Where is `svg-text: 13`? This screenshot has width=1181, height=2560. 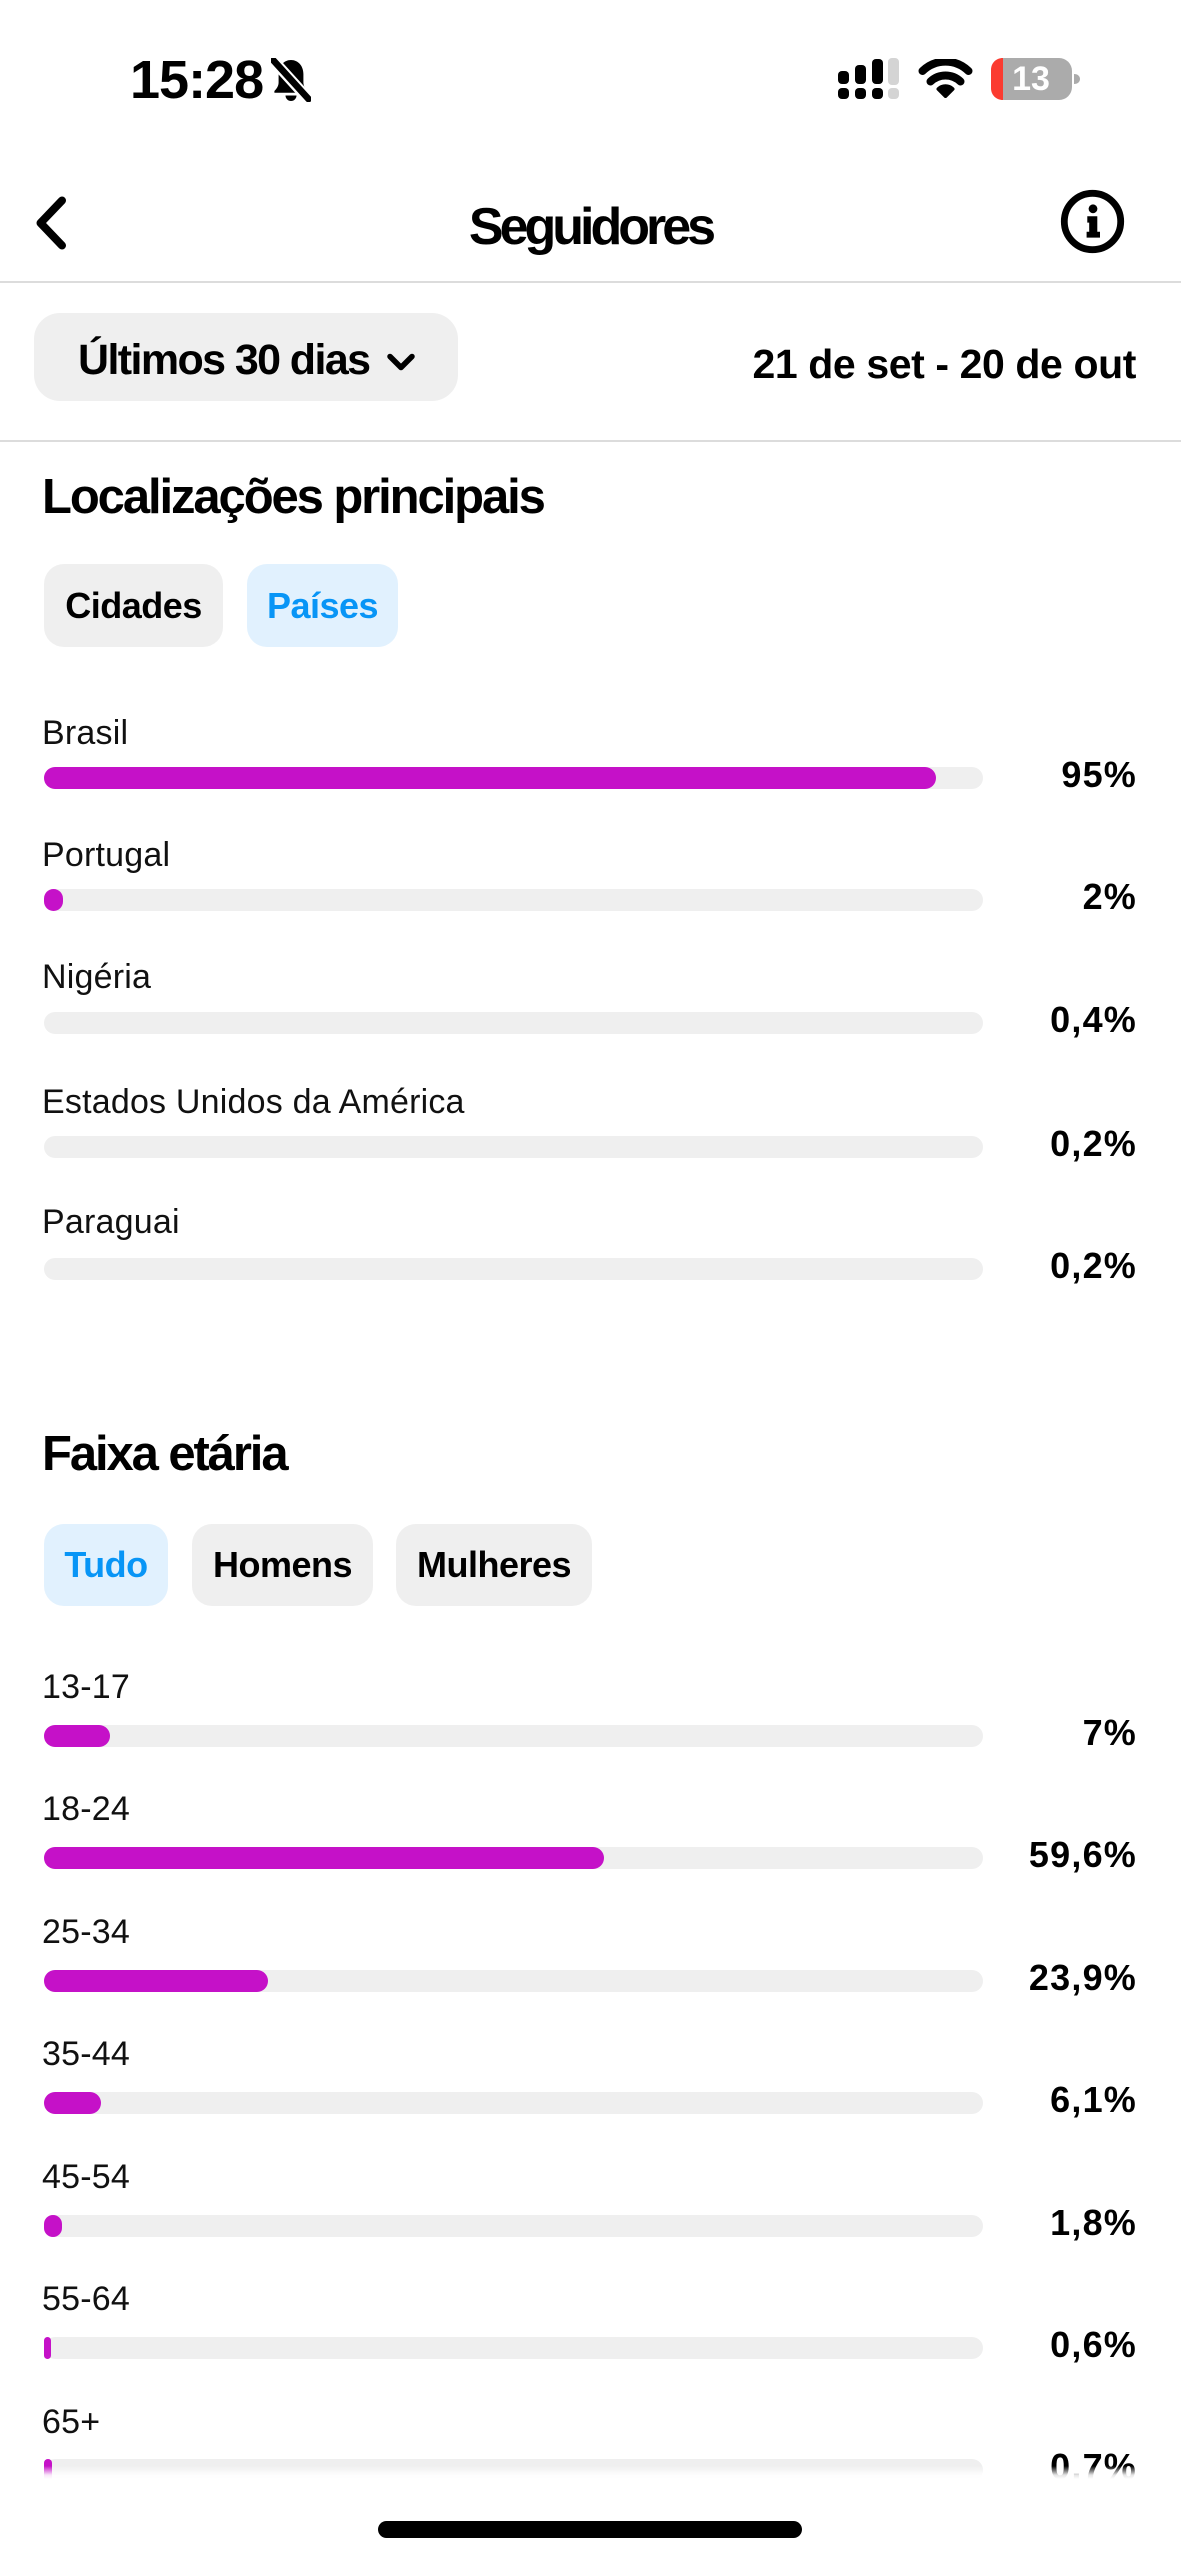
svg-text: 13 is located at coordinates (1031, 79).